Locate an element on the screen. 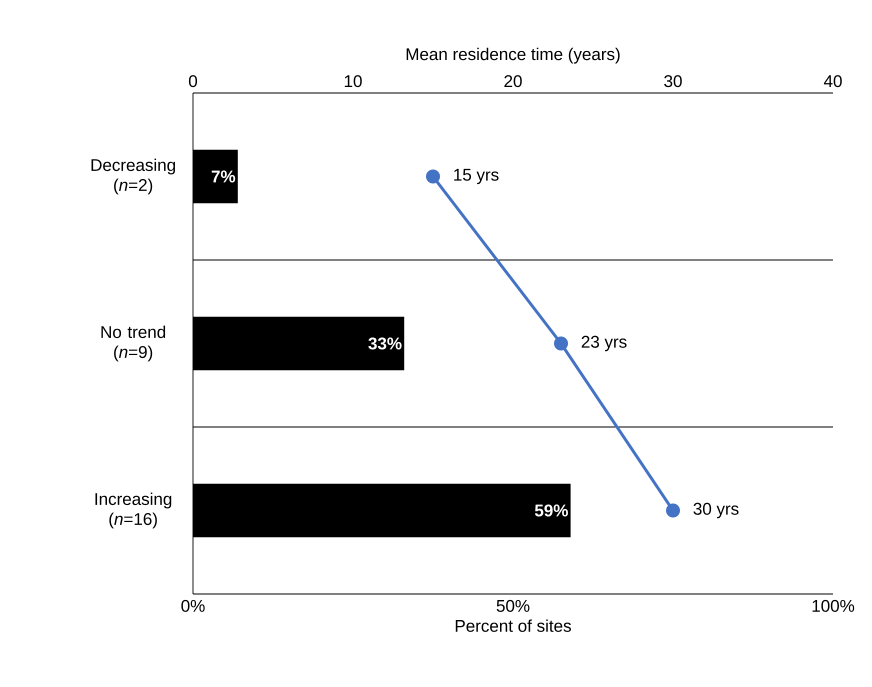  x2-tick-label: 20 is located at coordinates (513, 81).